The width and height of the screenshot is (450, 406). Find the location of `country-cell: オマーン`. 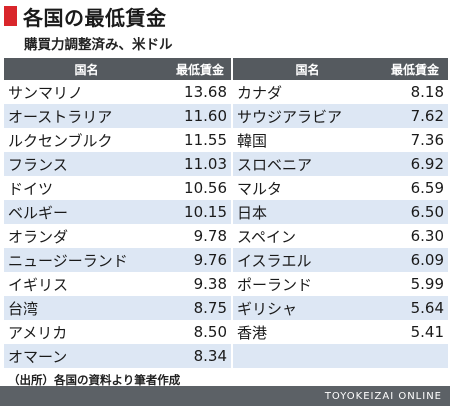

country-cell: オマーン is located at coordinates (38, 356).